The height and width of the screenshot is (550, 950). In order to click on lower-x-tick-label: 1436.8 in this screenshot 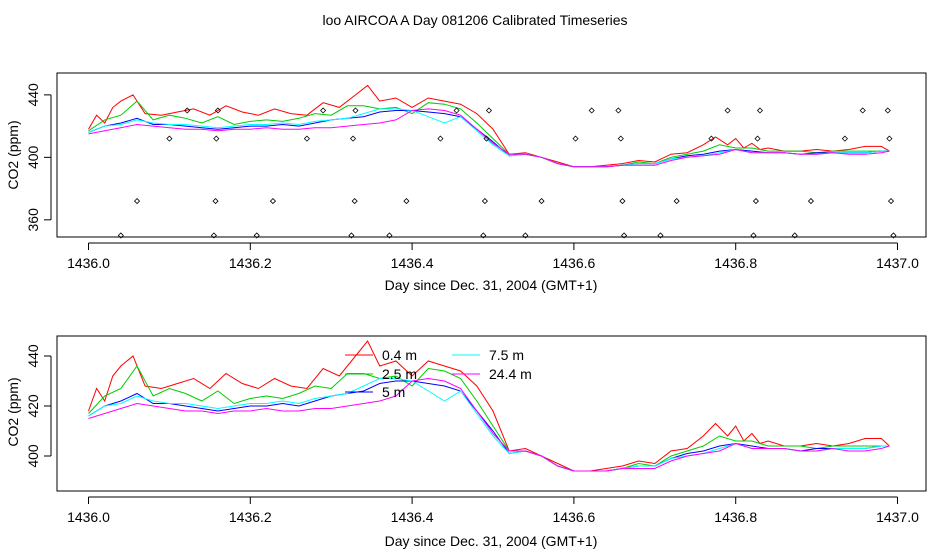, I will do `click(735, 517)`.